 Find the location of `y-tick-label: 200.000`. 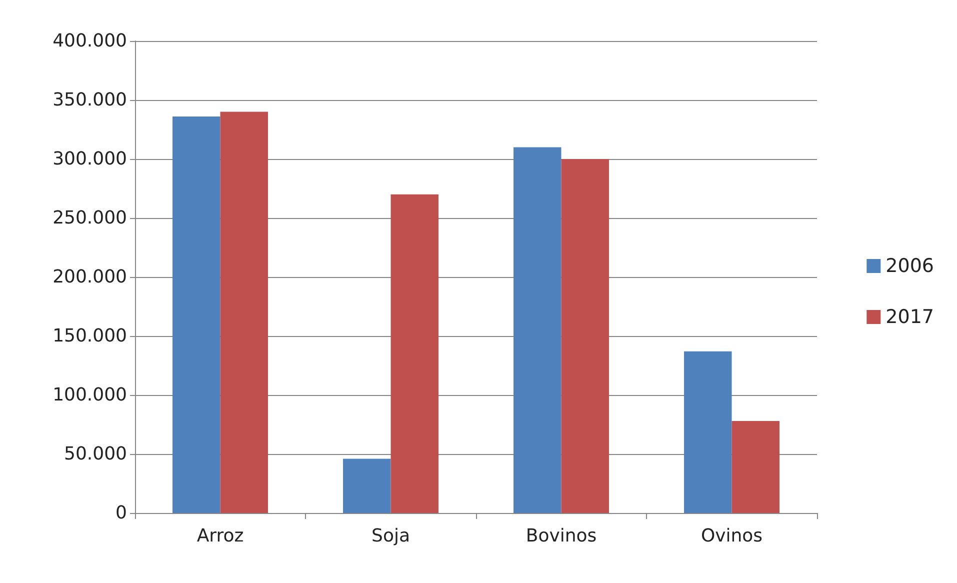

y-tick-label: 200.000 is located at coordinates (89, 277).